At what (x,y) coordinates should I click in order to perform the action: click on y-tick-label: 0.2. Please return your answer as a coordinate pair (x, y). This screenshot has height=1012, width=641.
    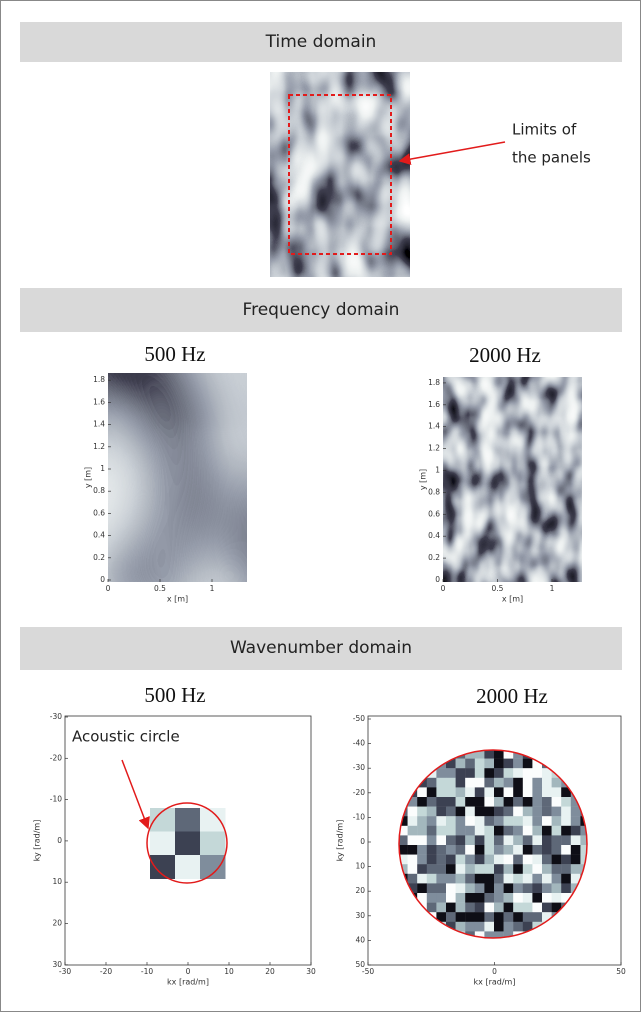
    Looking at the image, I should click on (434, 557).